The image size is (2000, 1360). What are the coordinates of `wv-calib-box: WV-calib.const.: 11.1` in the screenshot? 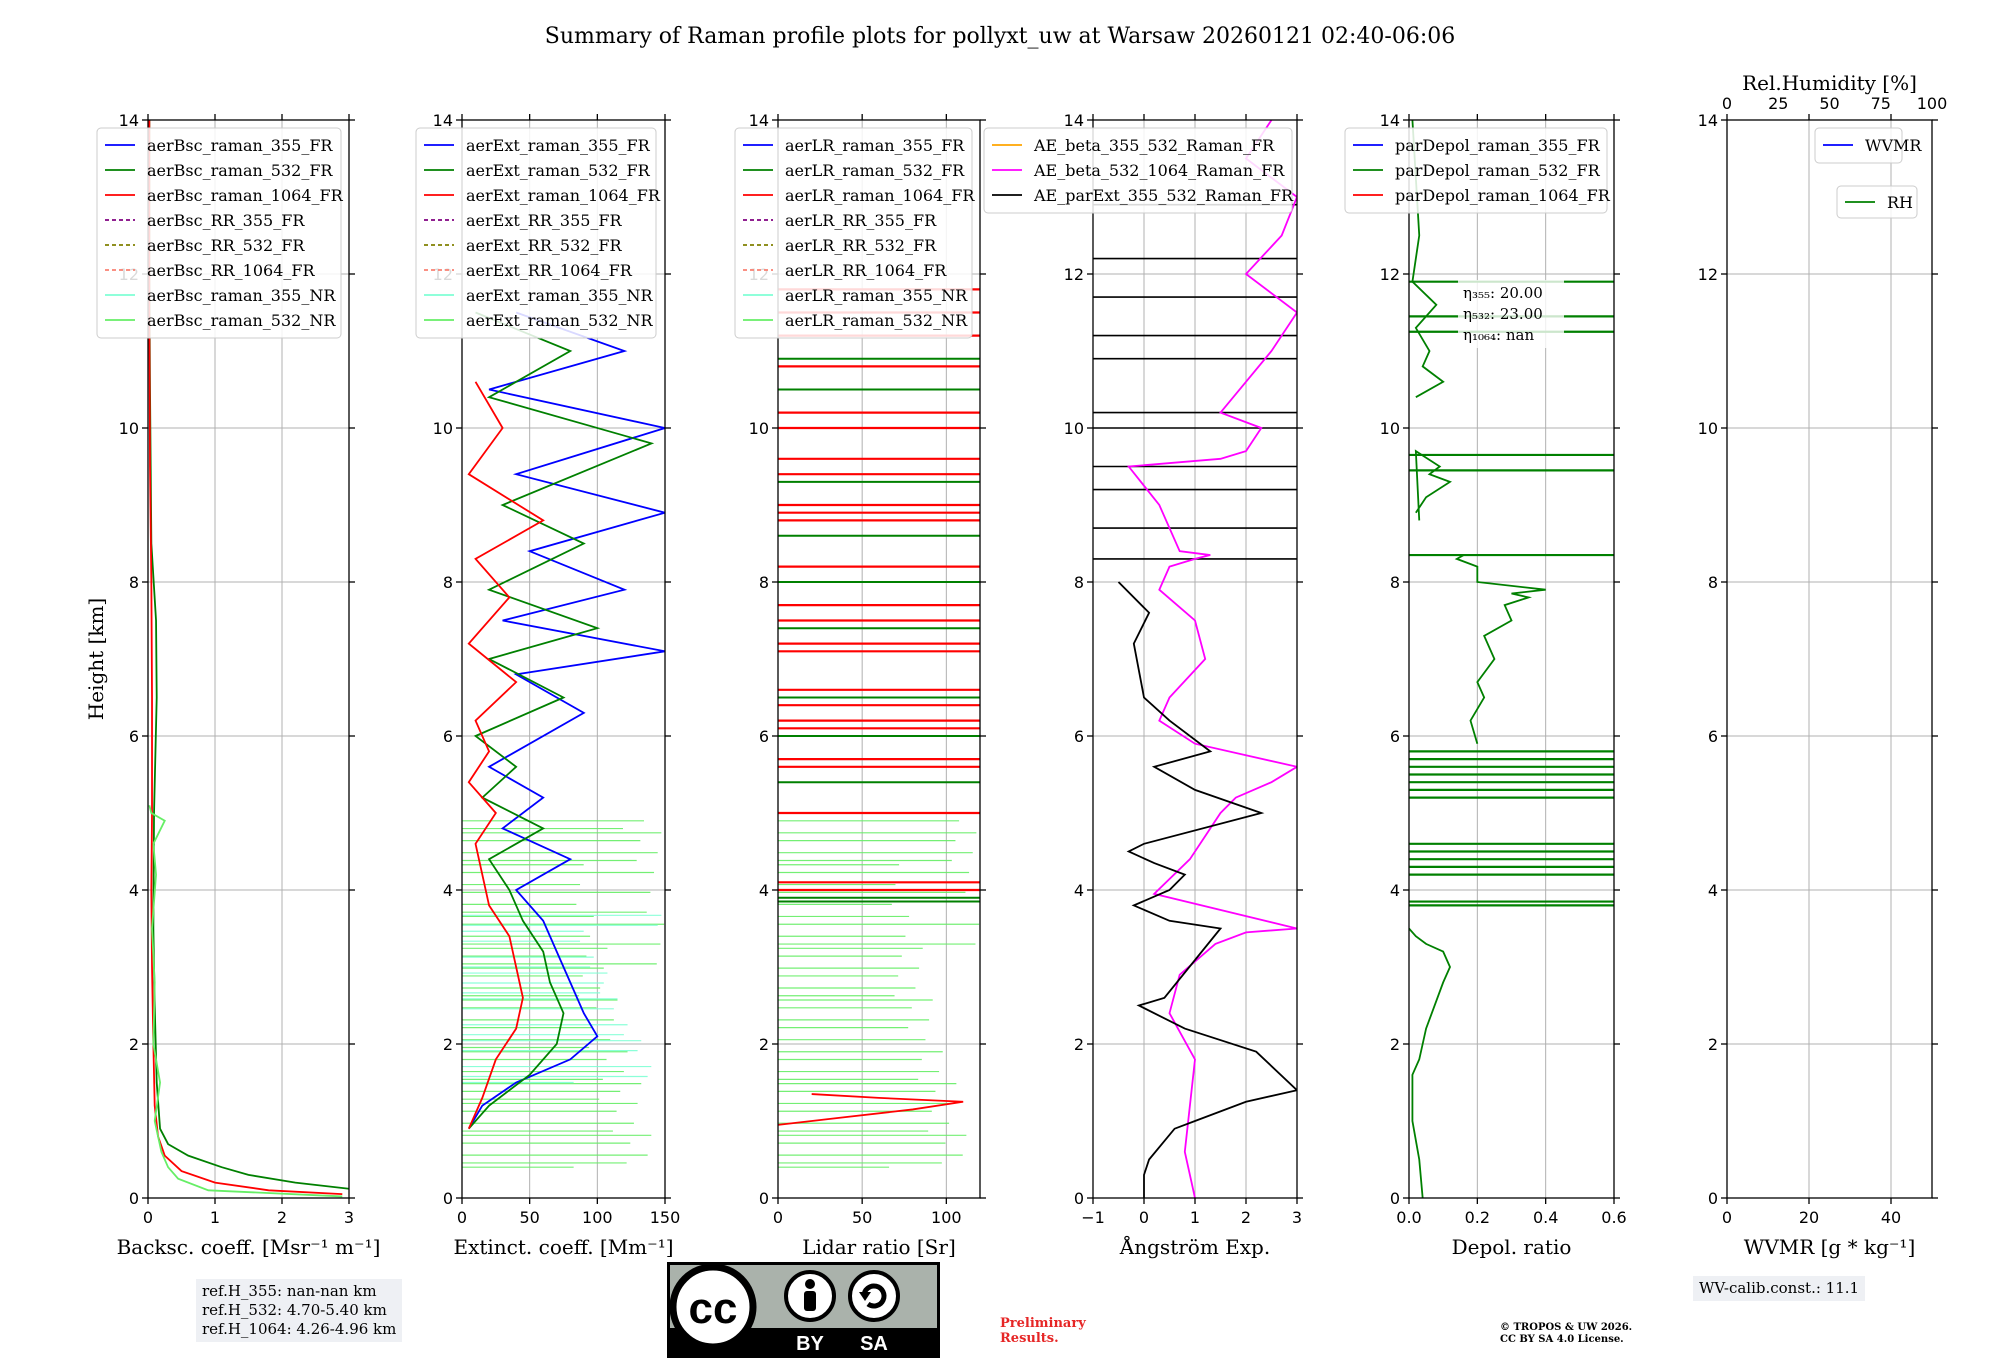 It's located at (1779, 1288).